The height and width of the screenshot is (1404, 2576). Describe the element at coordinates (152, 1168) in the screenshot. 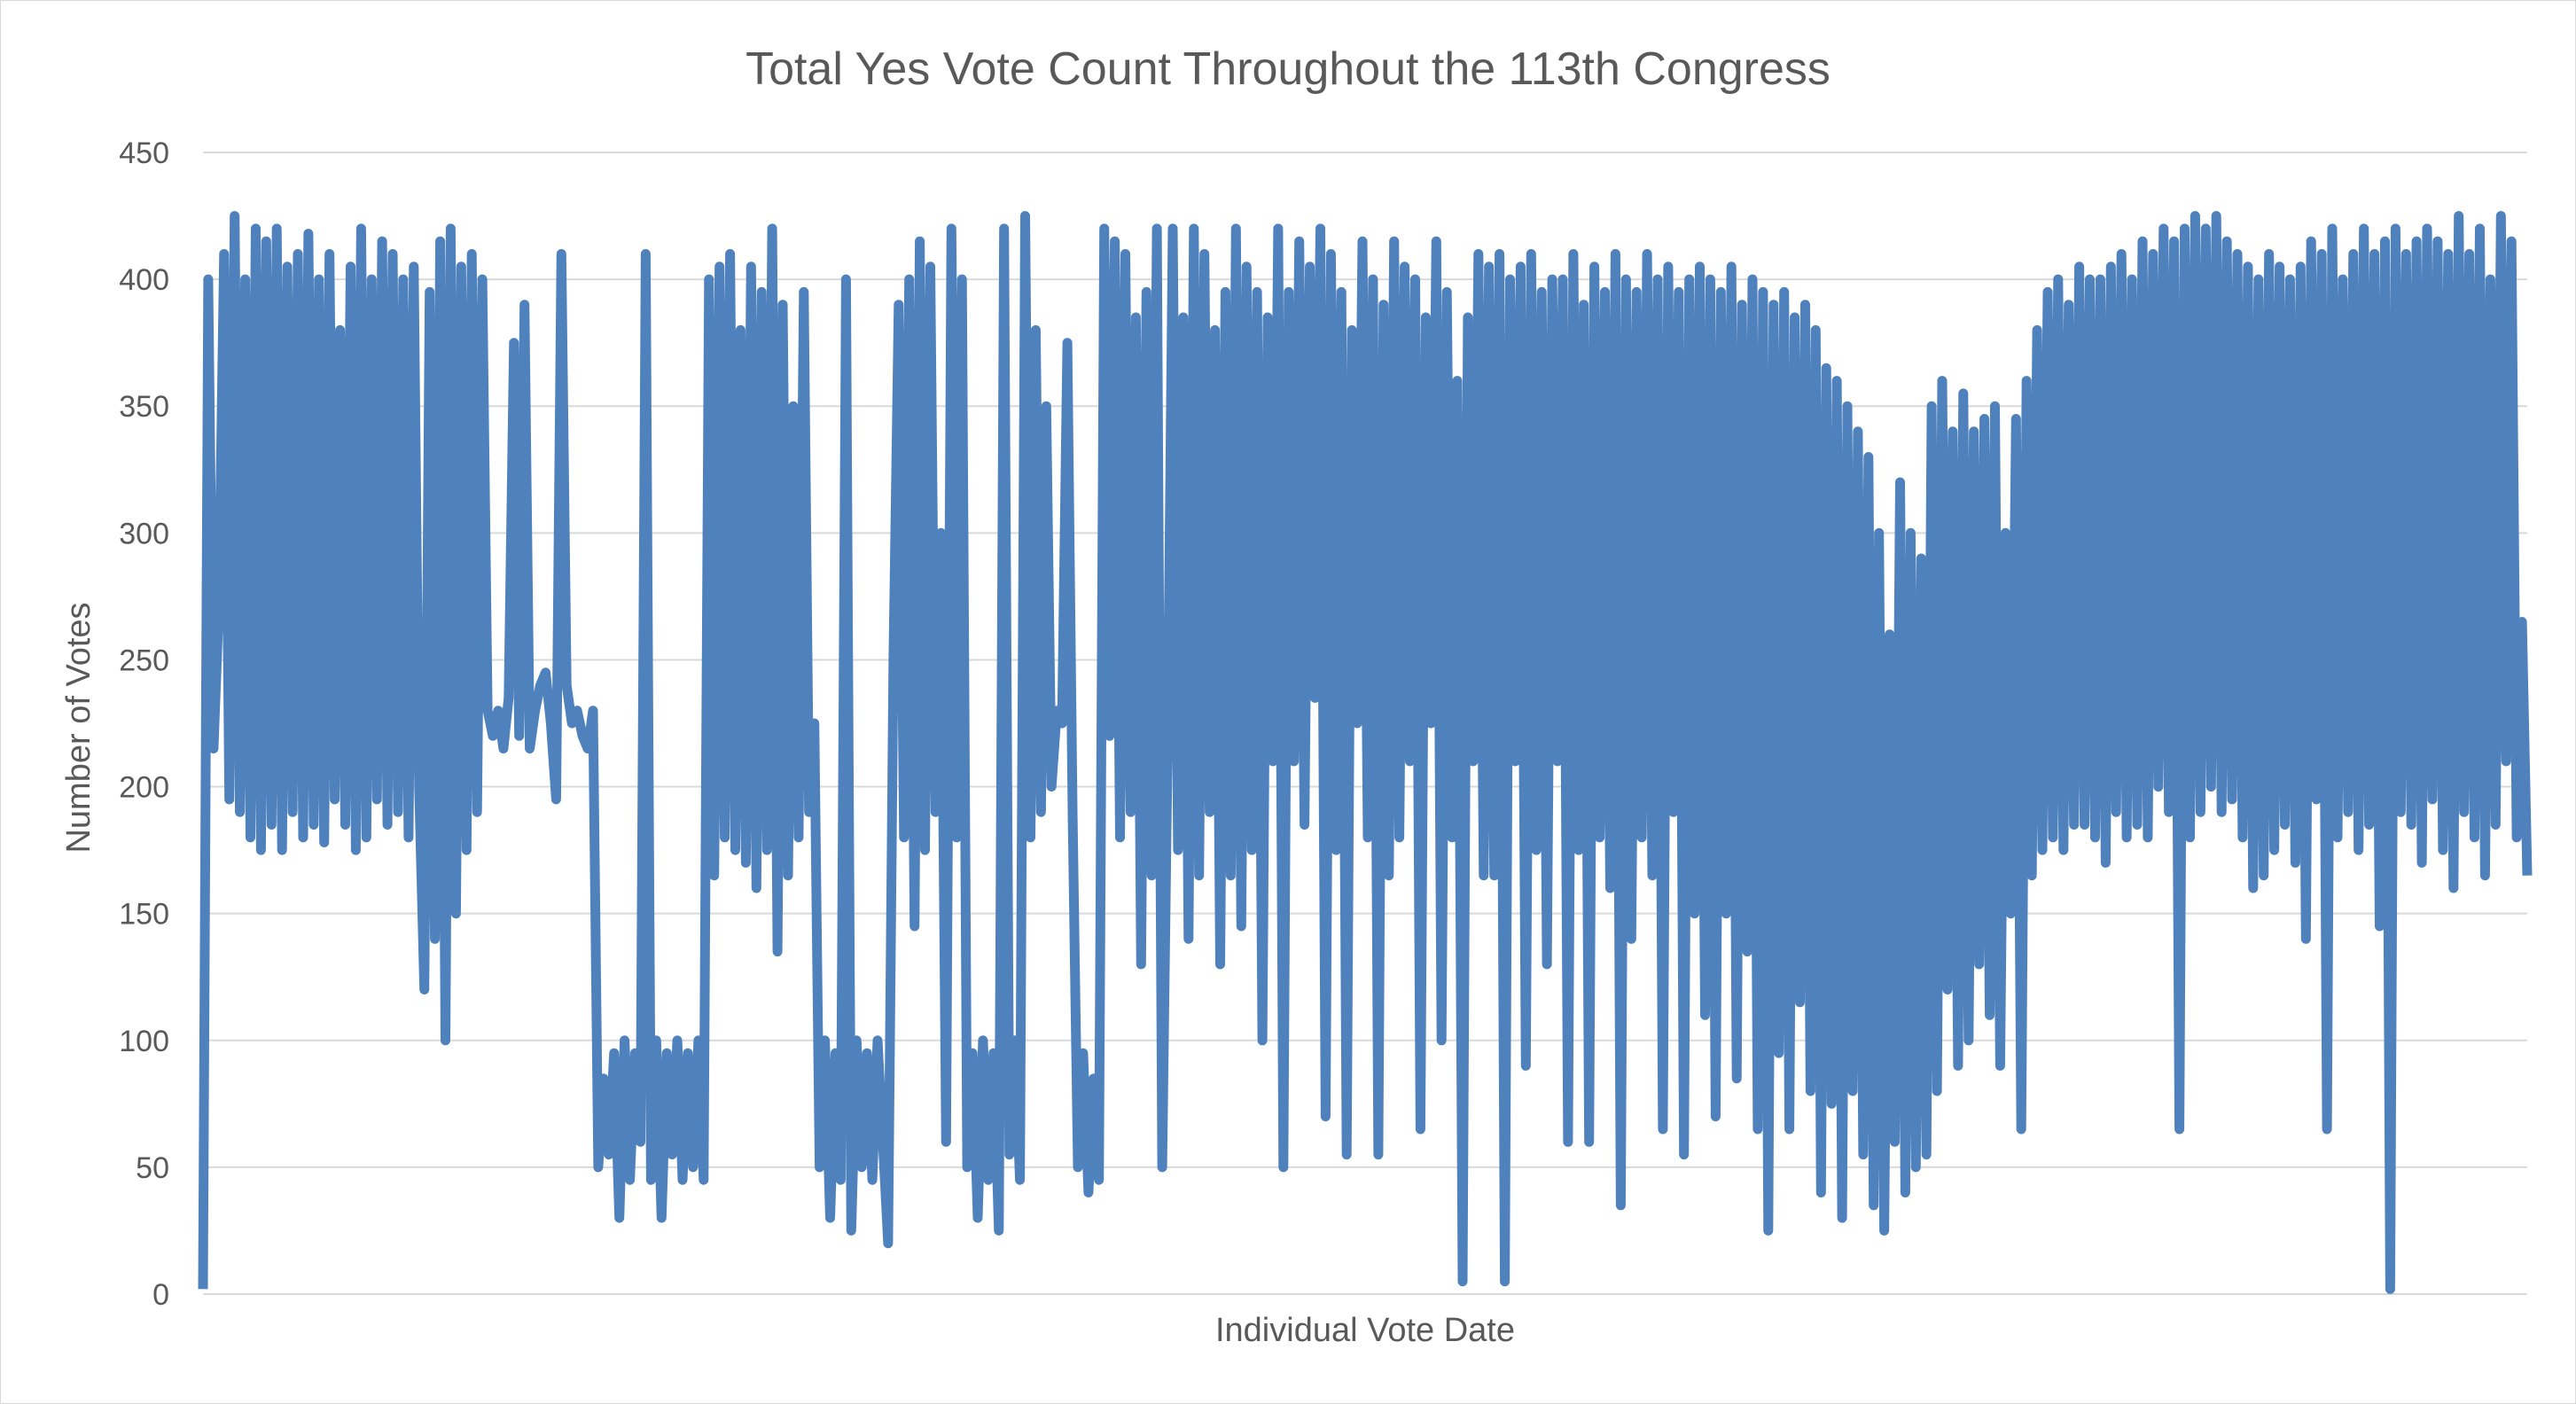

I see `y-tick-label: 50` at that location.